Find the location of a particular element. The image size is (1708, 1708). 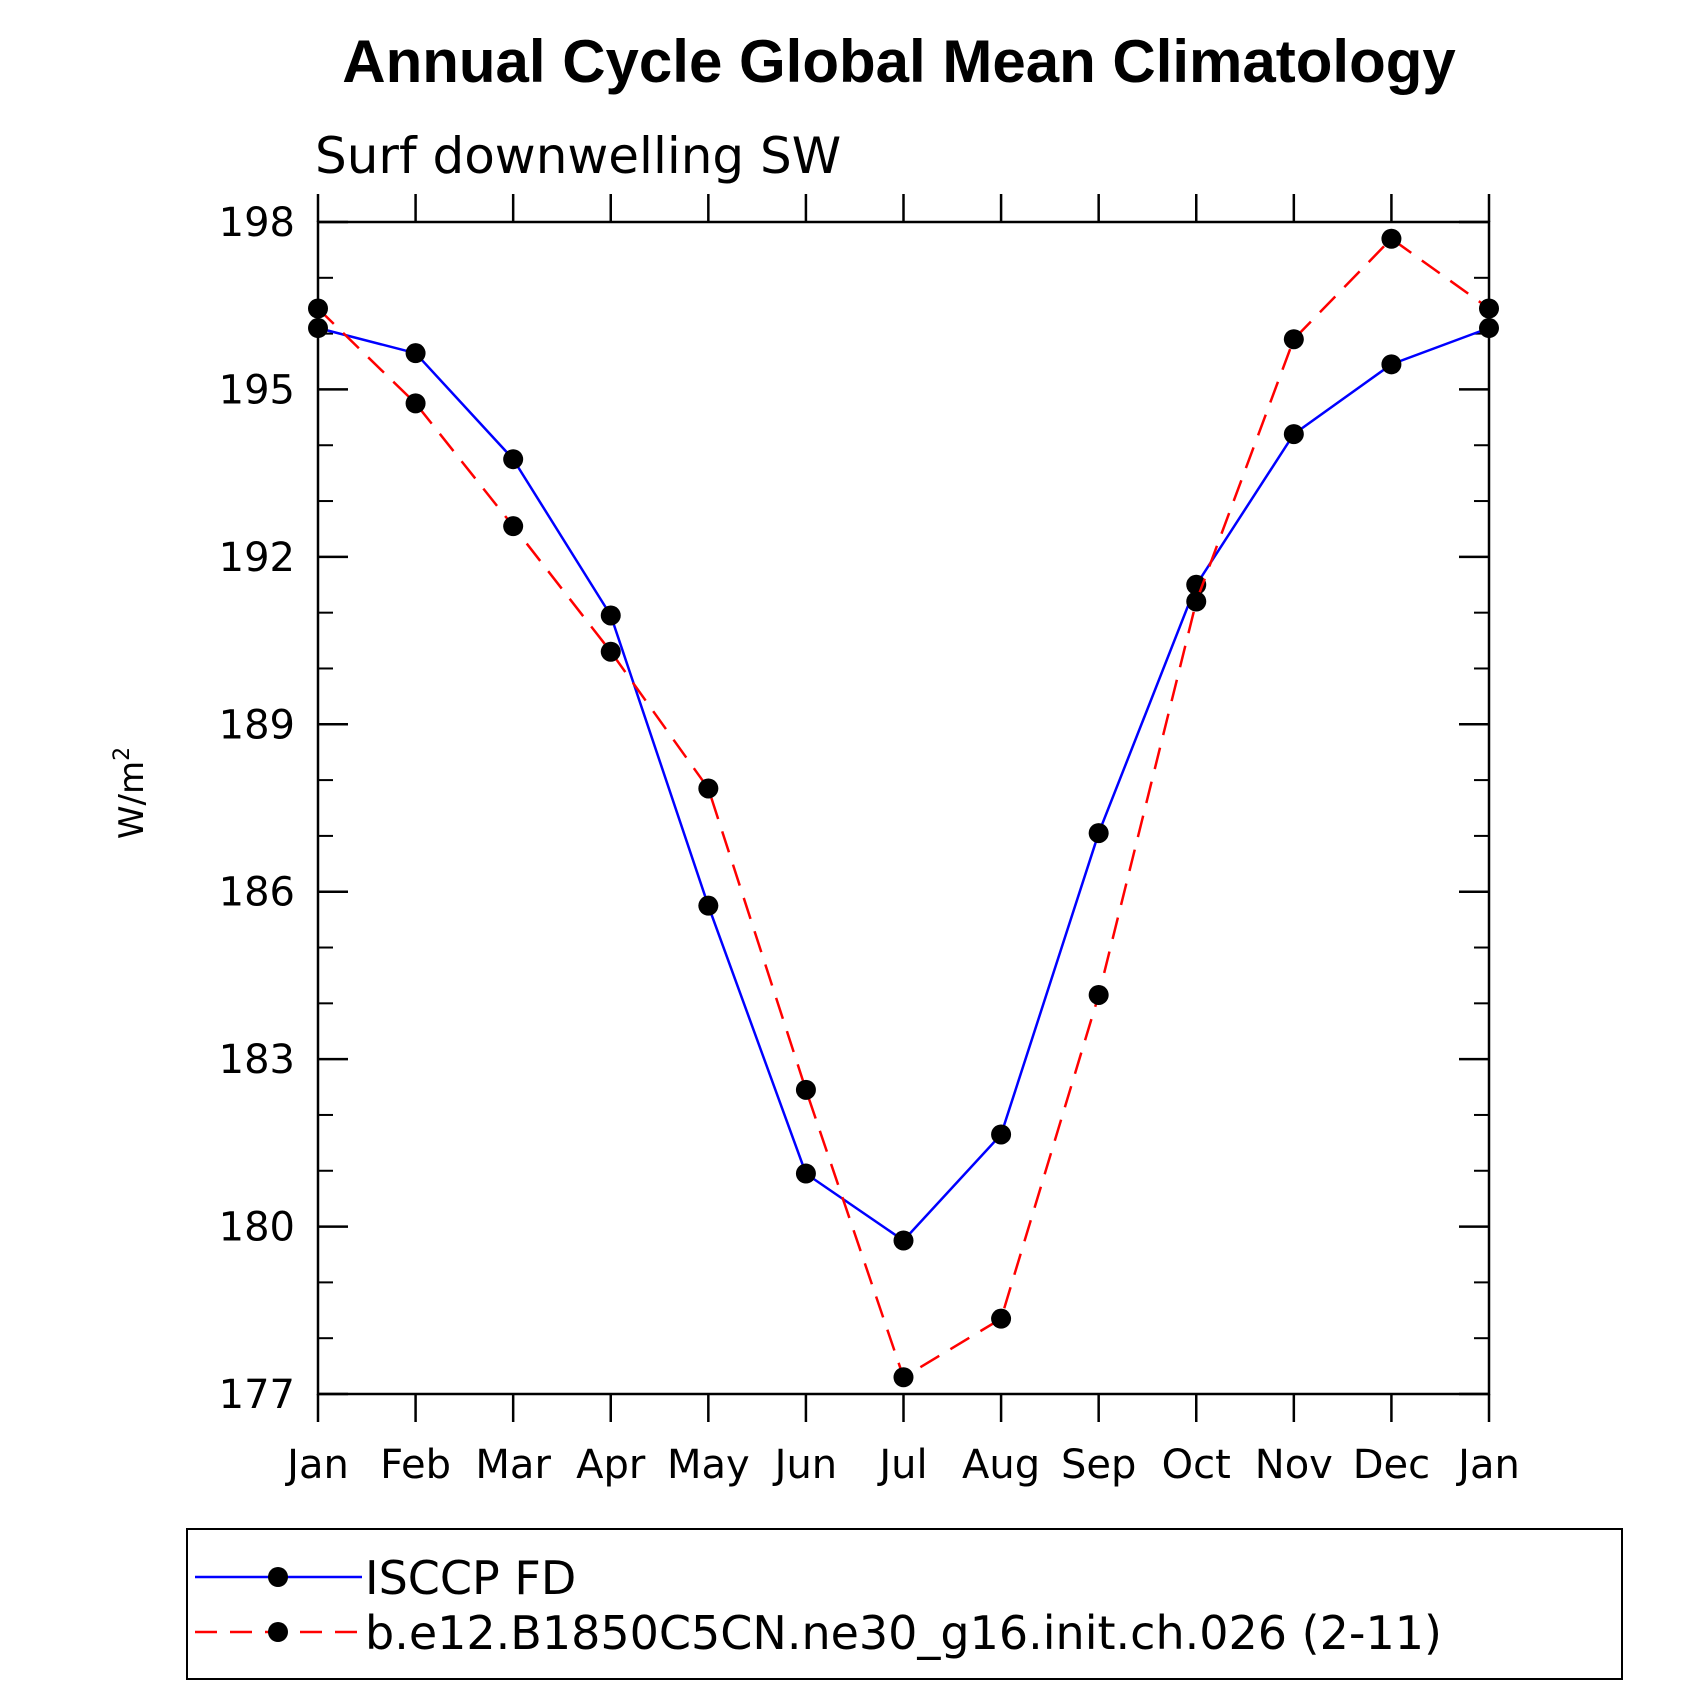

y-tick-label: 177 is located at coordinates (257, 1395).